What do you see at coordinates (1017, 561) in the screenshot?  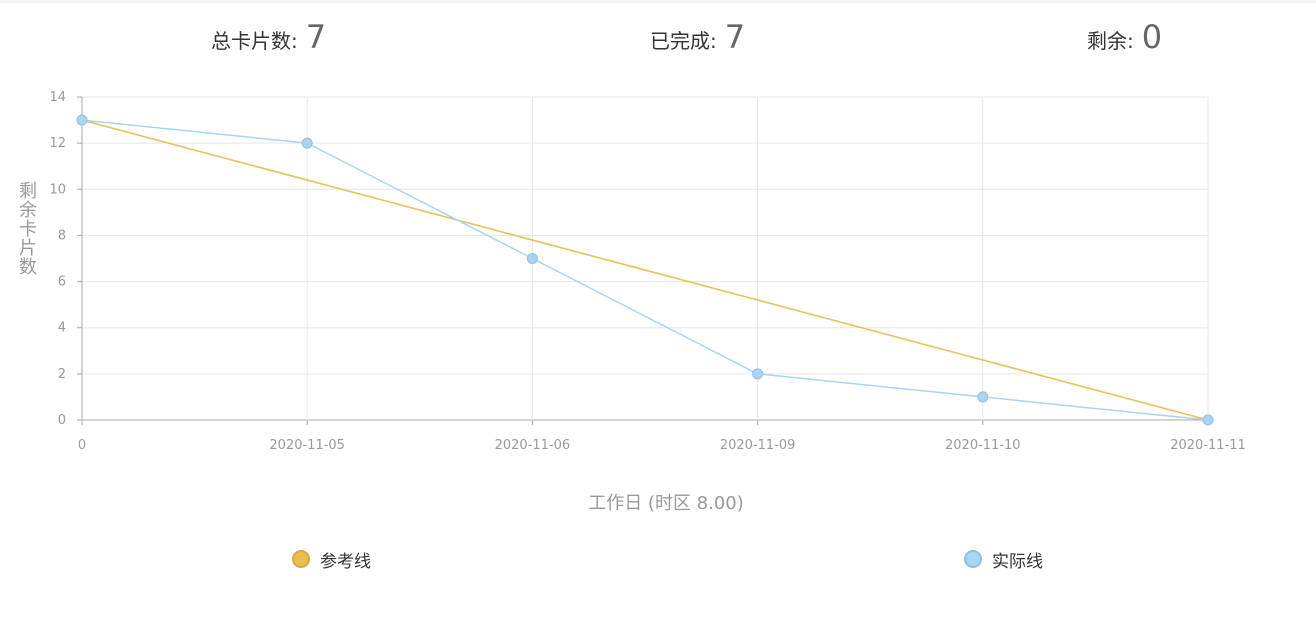 I see `legend-actual-label: 实际线` at bounding box center [1017, 561].